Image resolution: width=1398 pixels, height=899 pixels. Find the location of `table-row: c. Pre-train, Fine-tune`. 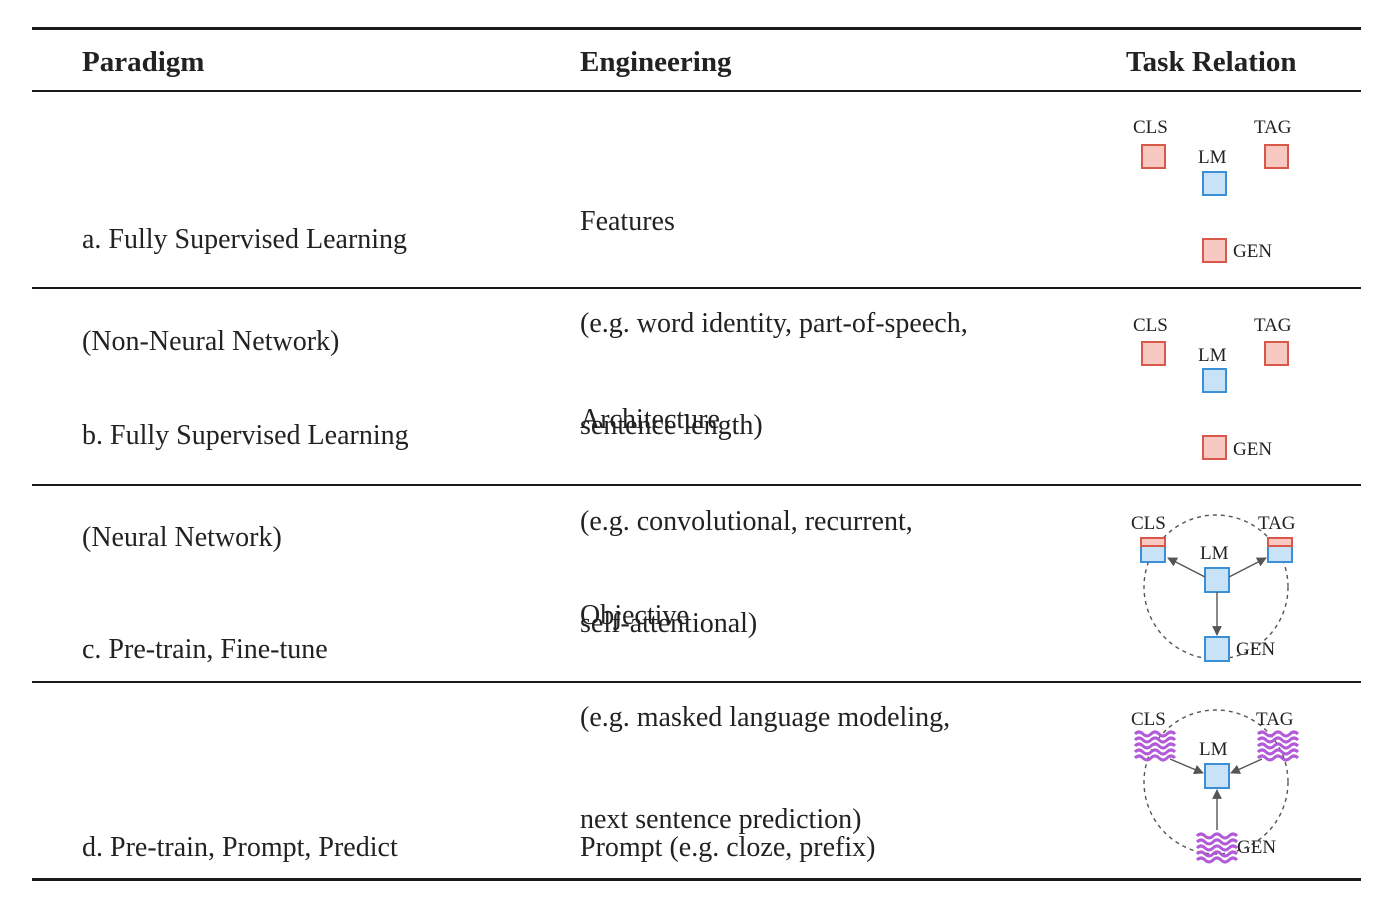

table-row: c. Pre-train, Fine-tune is located at coordinates (205, 633).